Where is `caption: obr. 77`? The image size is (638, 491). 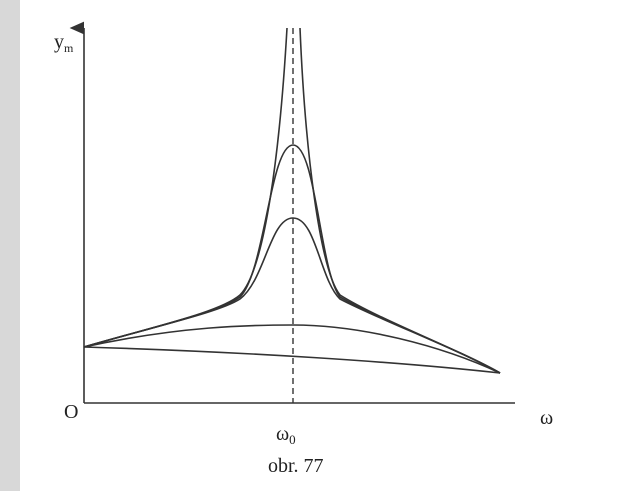
caption: obr. 77 is located at coordinates (296, 466).